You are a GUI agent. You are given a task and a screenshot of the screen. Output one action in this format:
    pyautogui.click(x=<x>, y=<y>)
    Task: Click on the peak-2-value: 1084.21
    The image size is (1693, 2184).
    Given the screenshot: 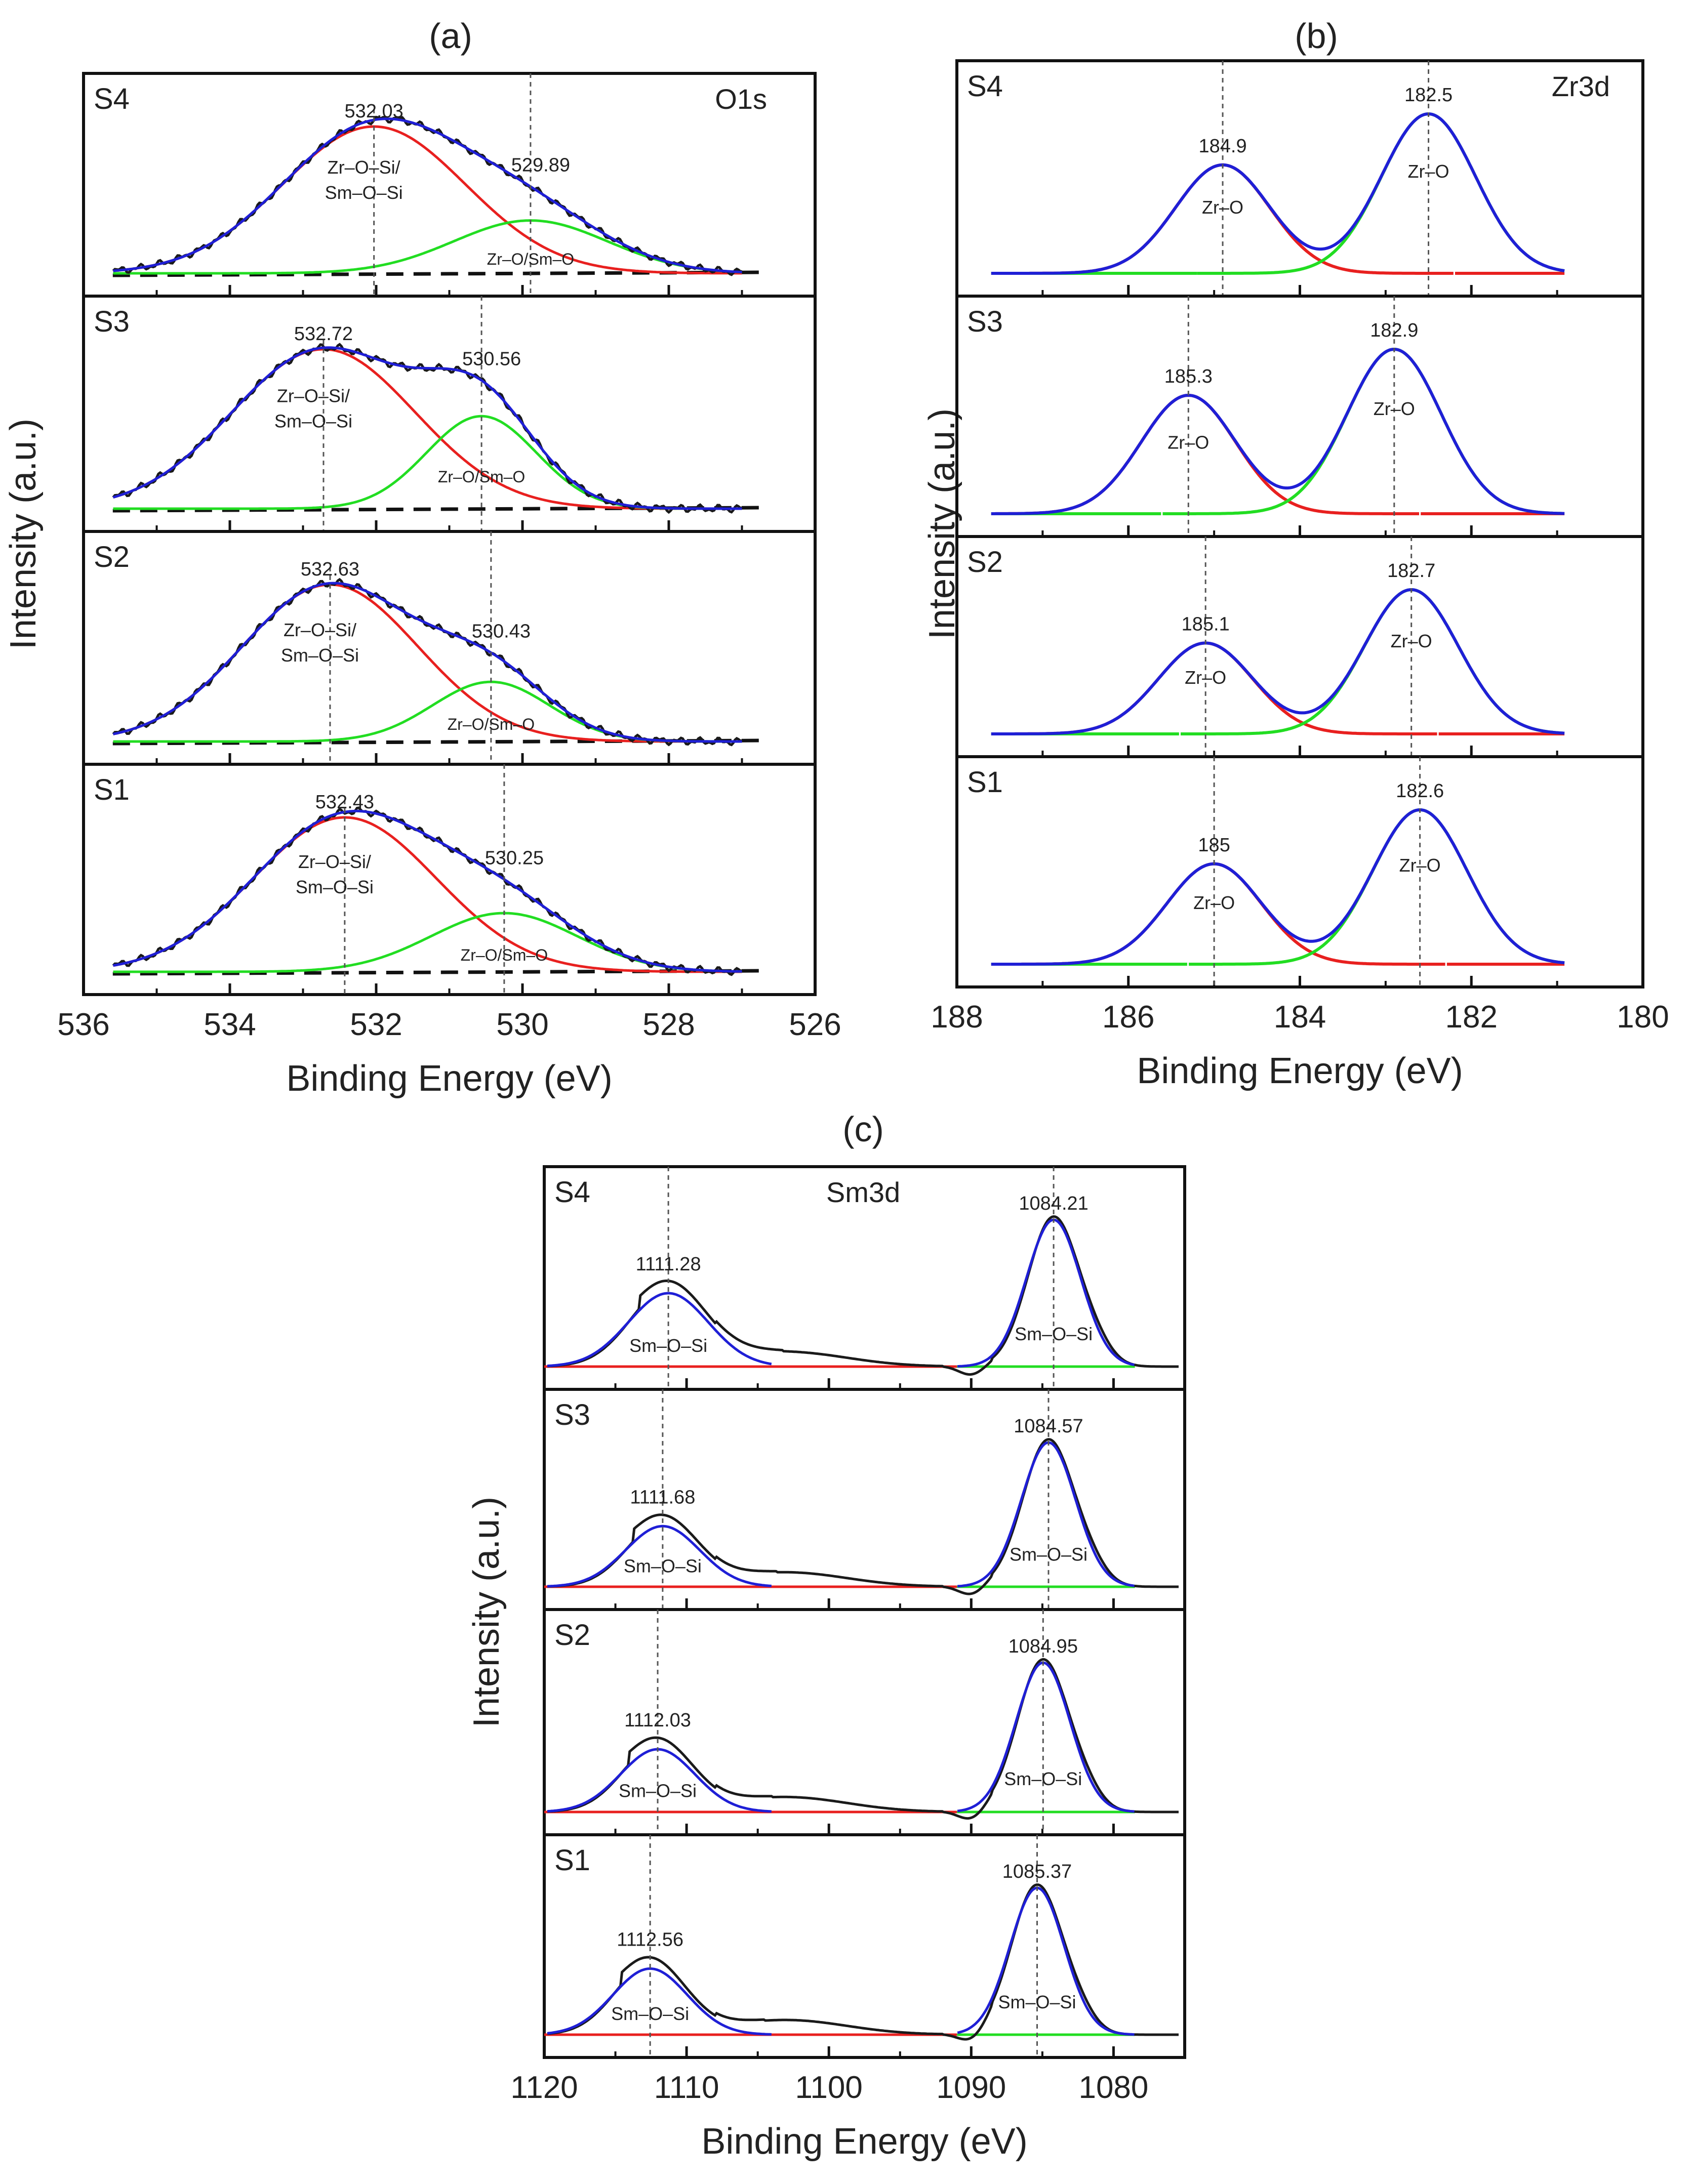 What is the action you would take?
    pyautogui.click(x=1053, y=1204)
    